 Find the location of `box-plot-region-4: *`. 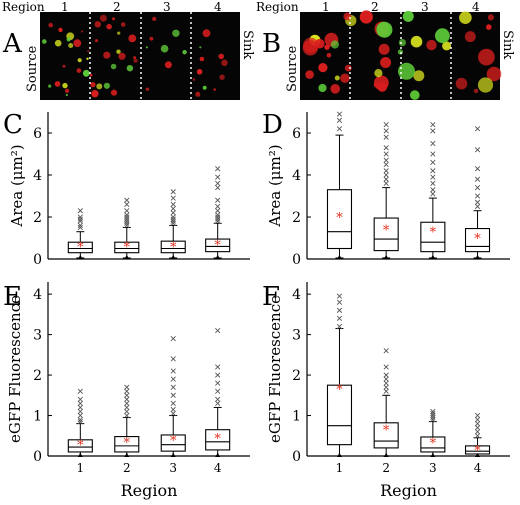

box-plot-region-4: * is located at coordinates (218, 212).